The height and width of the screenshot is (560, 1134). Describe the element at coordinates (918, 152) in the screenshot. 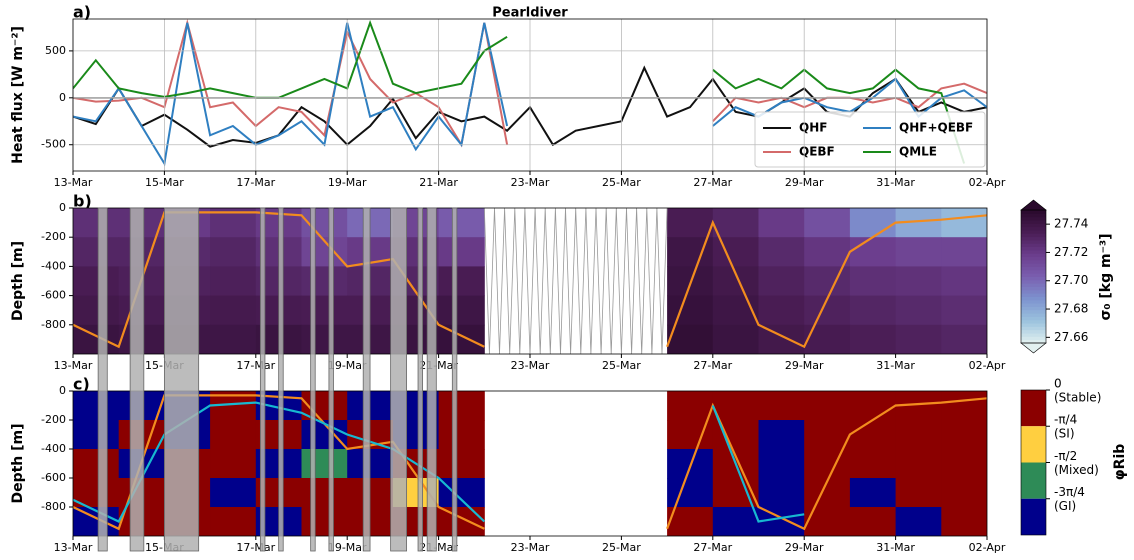

I see `legend-label: QMLE` at that location.